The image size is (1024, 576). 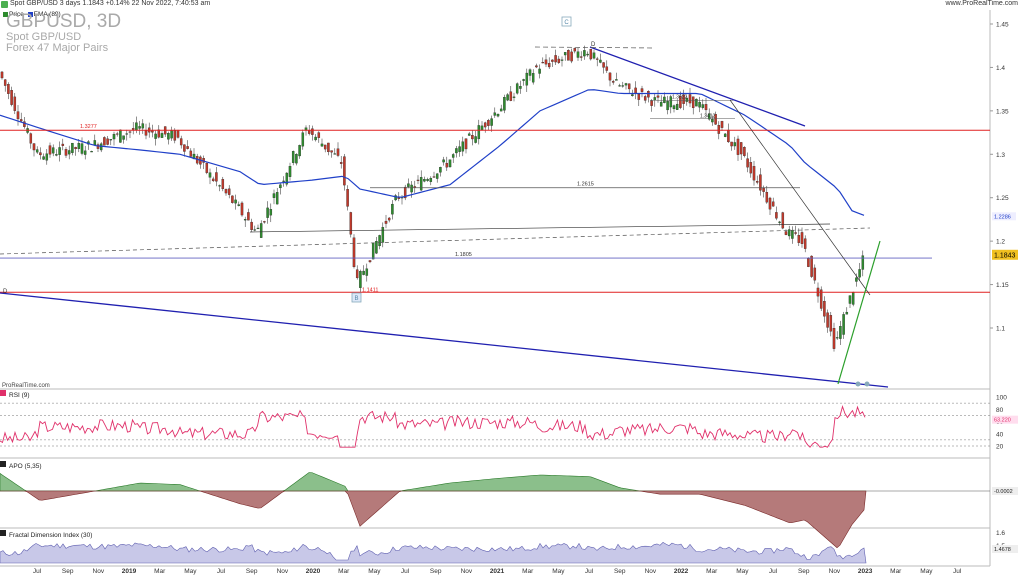 What do you see at coordinates (981, 3) in the screenshot?
I see `site-url: www.ProRealTime.com` at bounding box center [981, 3].